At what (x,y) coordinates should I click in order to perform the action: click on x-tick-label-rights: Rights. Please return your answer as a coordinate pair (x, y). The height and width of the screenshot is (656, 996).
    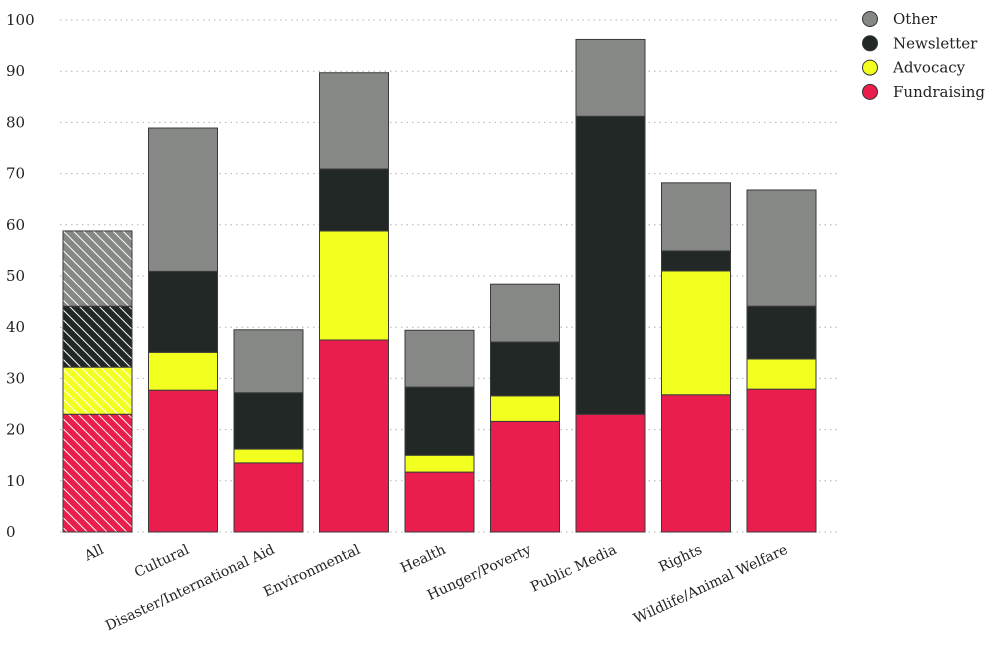
    Looking at the image, I should click on (680, 559).